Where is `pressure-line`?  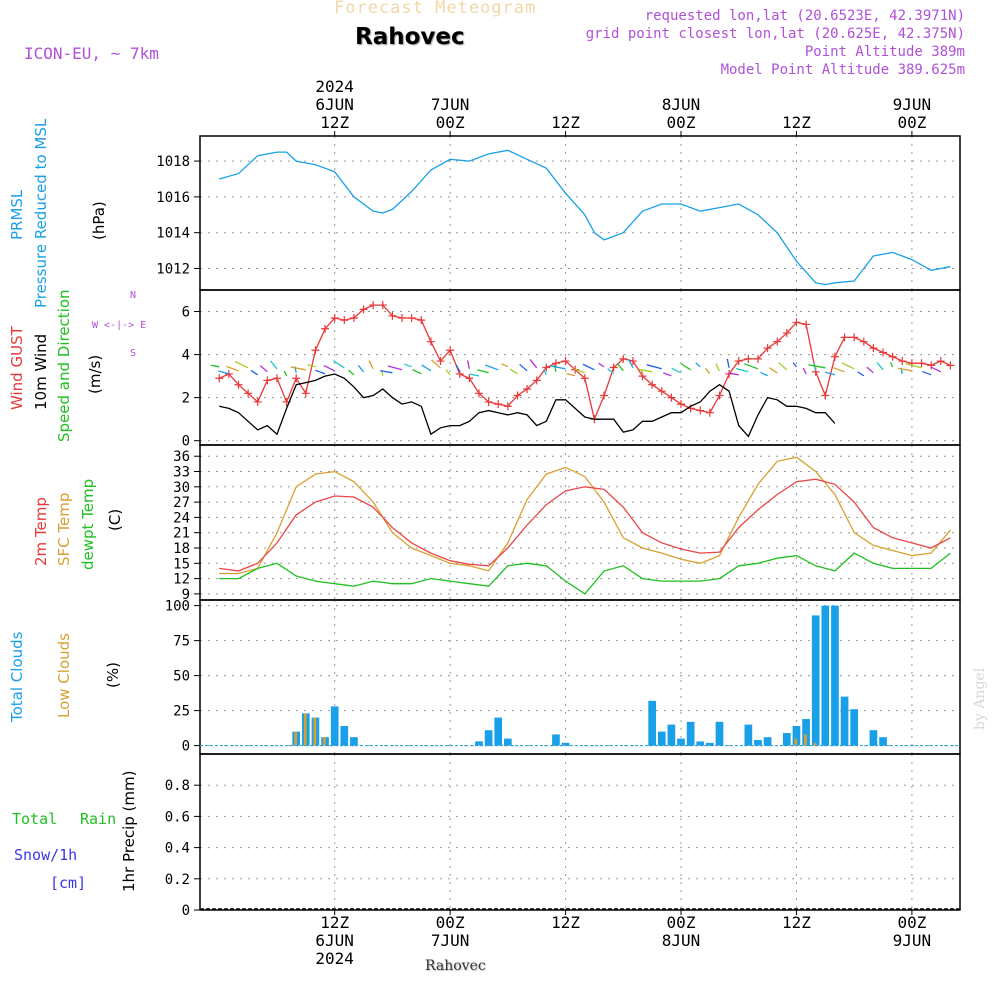 pressure-line is located at coordinates (585, 217).